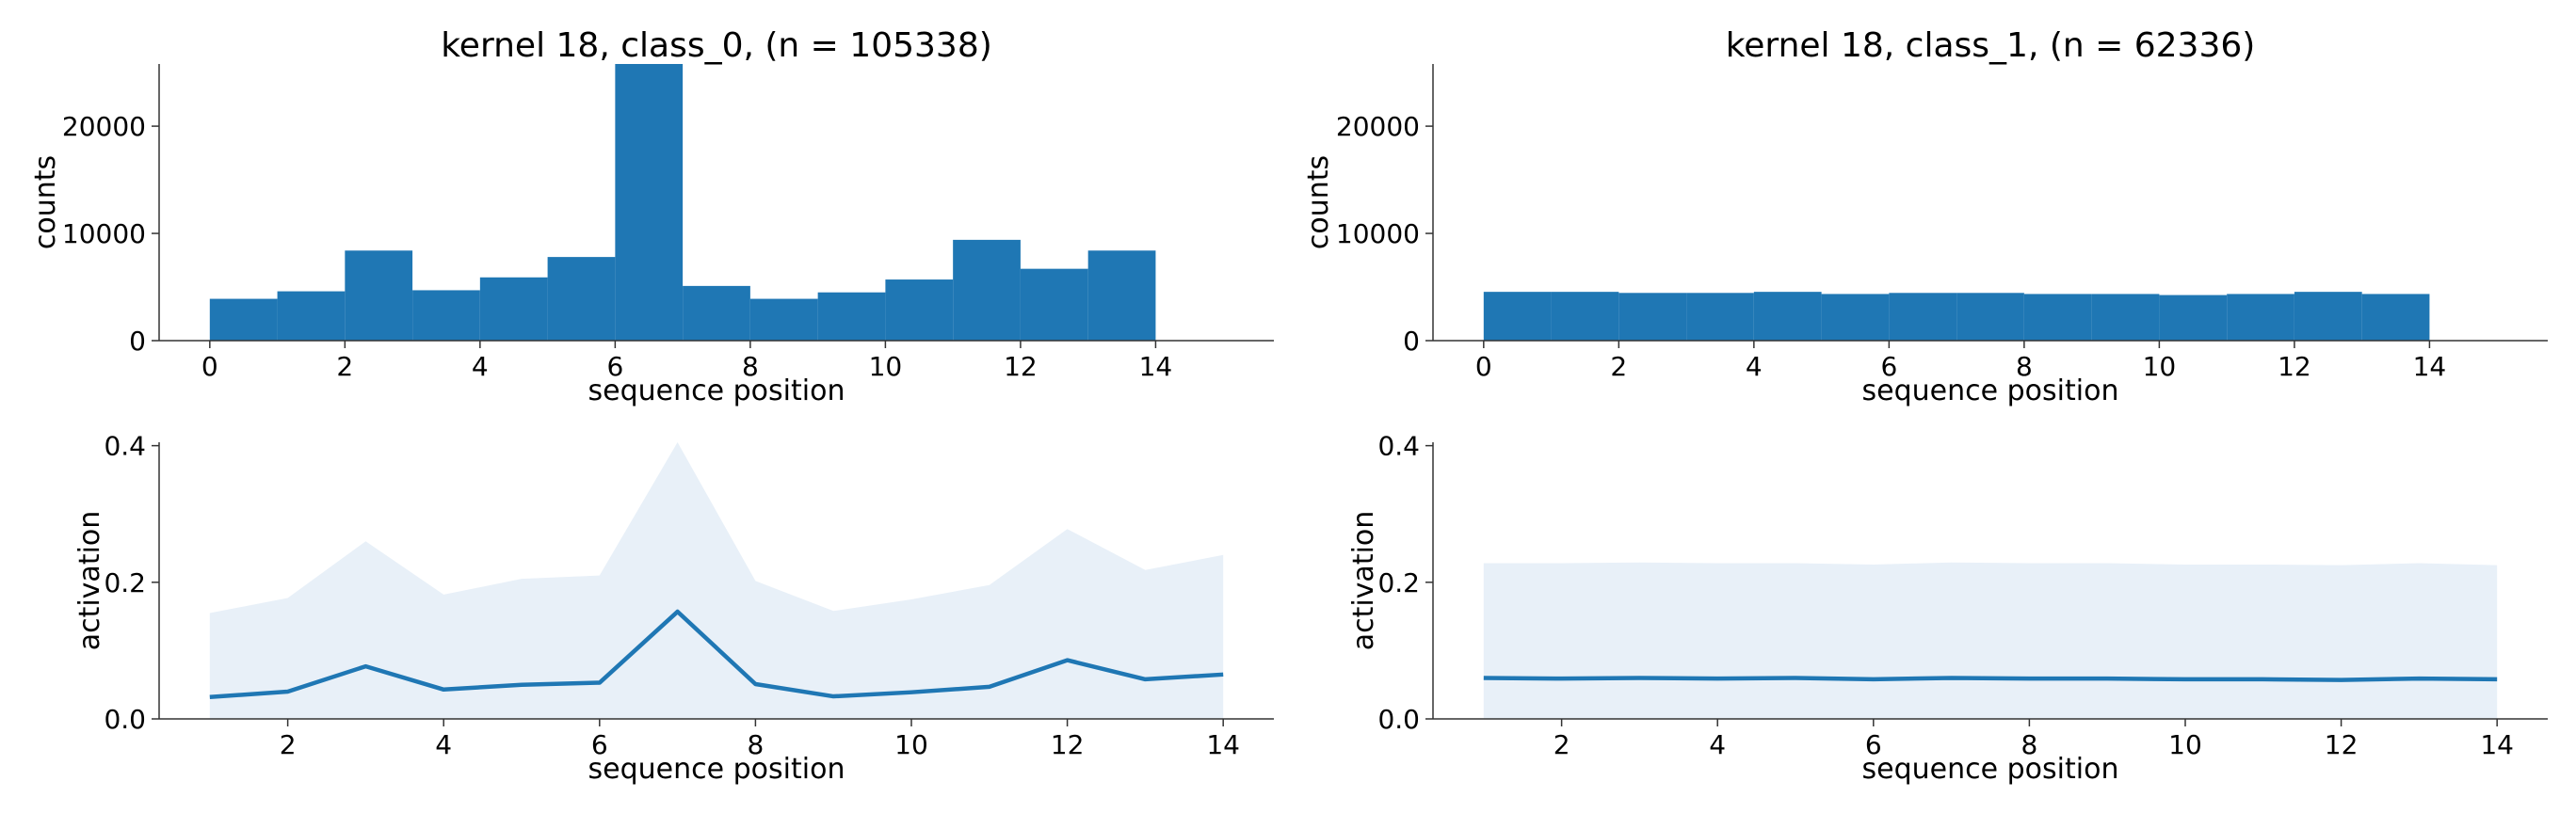  Describe the element at coordinates (45, 202) in the screenshot. I see `y-axis-label-class-0: counts` at that location.